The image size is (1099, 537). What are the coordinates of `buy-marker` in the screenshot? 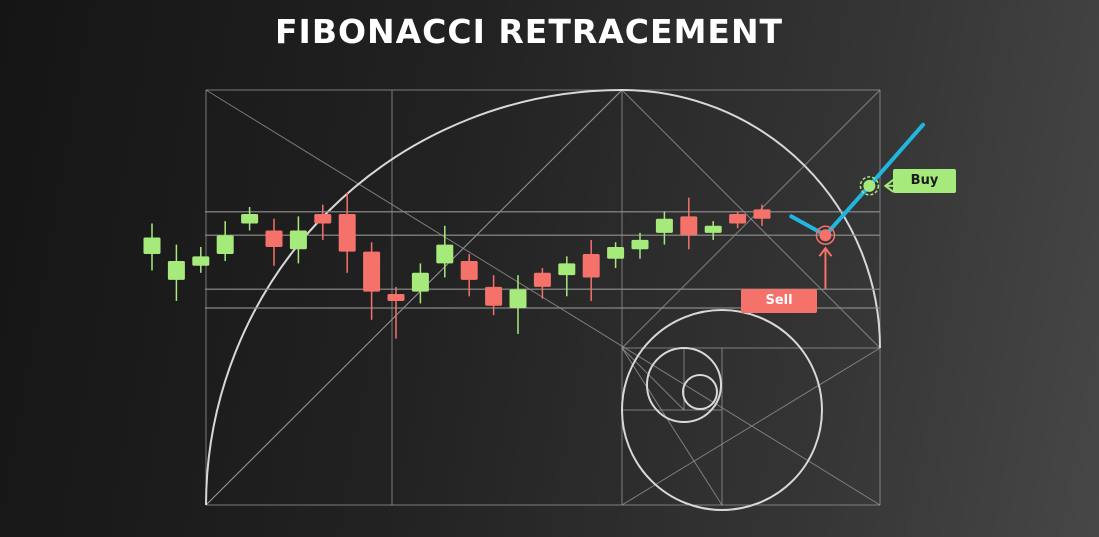 It's located at (869, 185).